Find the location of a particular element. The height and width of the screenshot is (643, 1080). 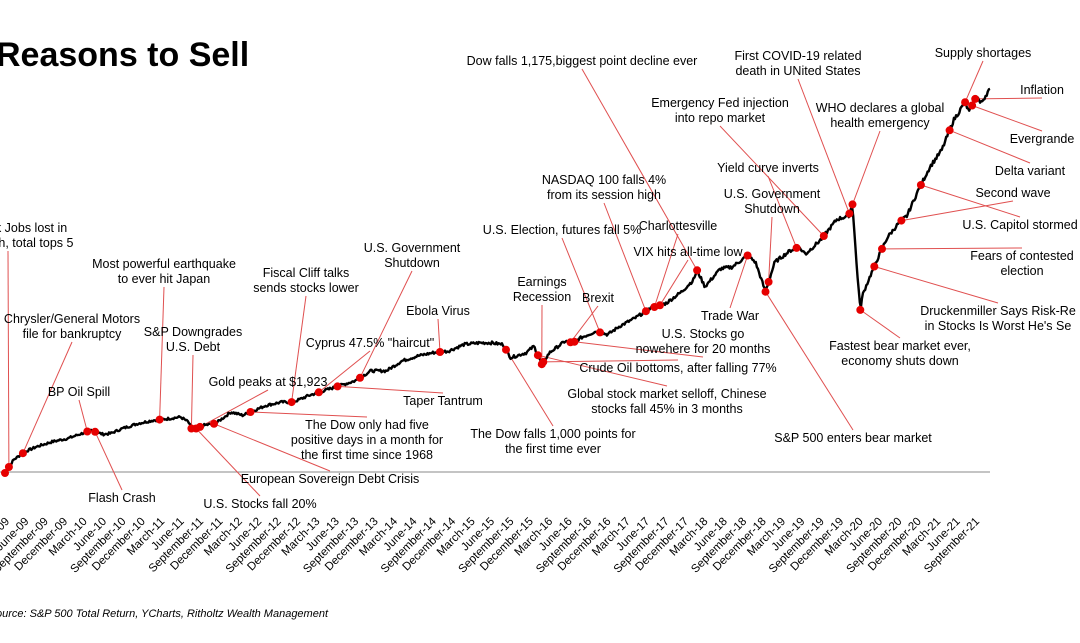

event-label: Brexit is located at coordinates (598, 298).